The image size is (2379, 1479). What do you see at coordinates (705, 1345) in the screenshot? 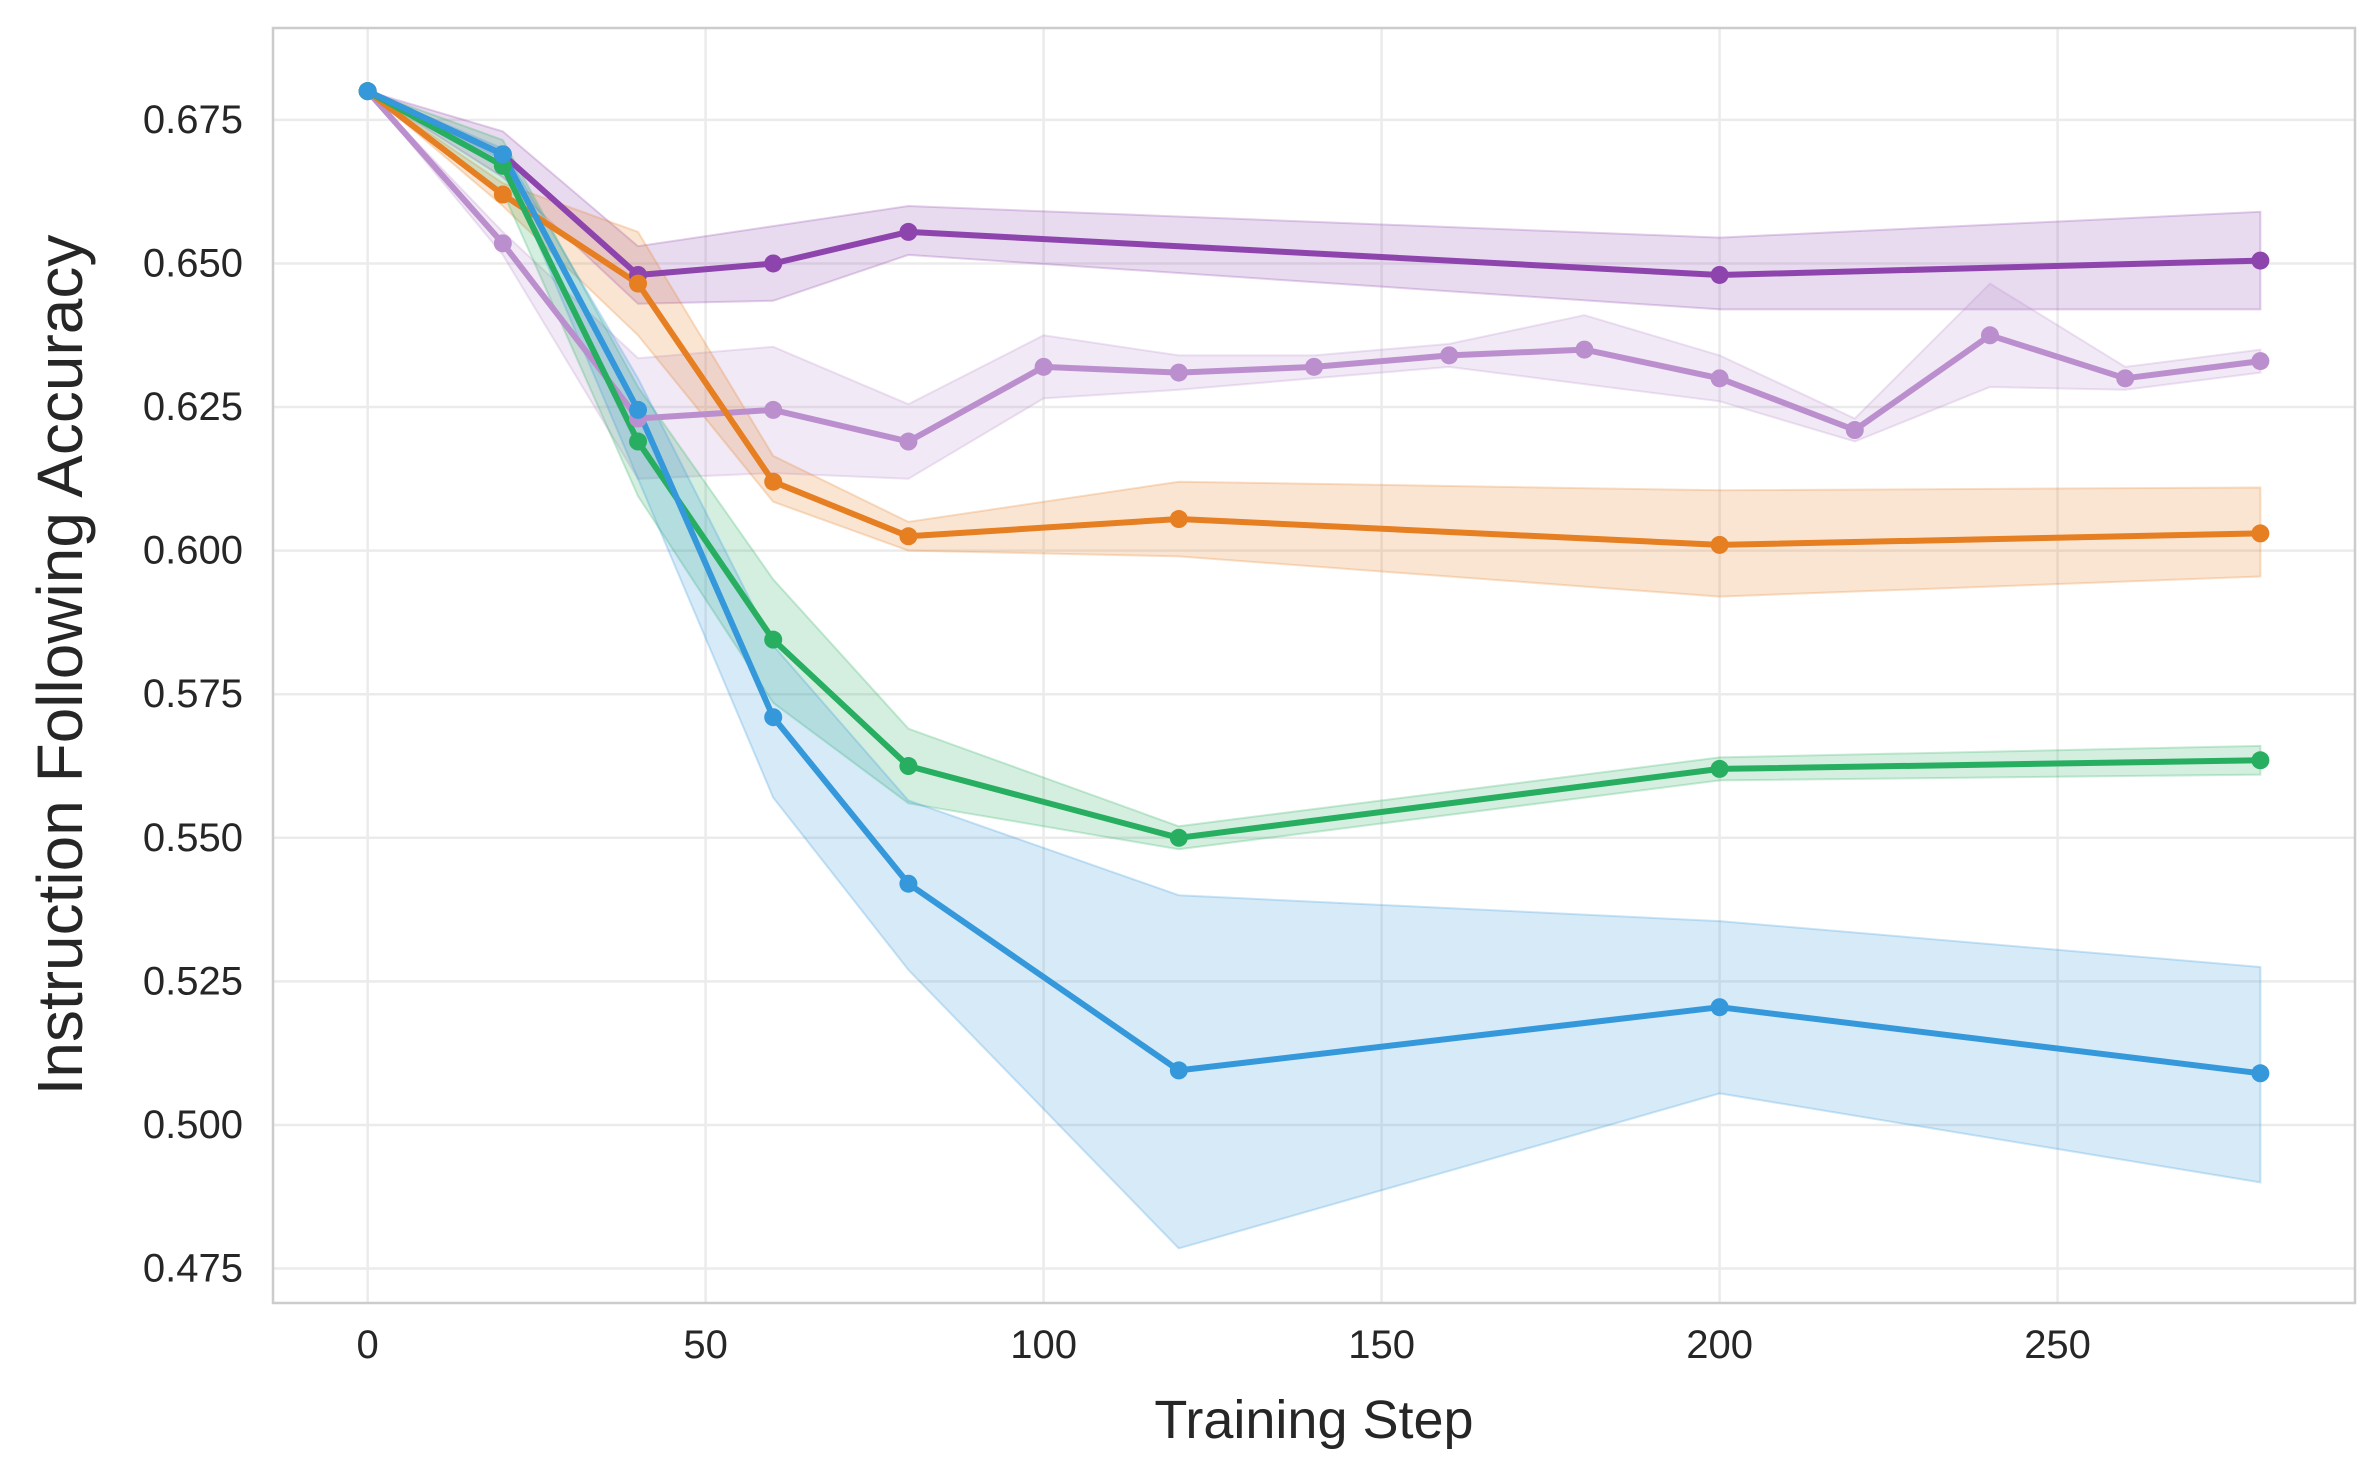
I see `x-tick-label: 50` at bounding box center [705, 1345].